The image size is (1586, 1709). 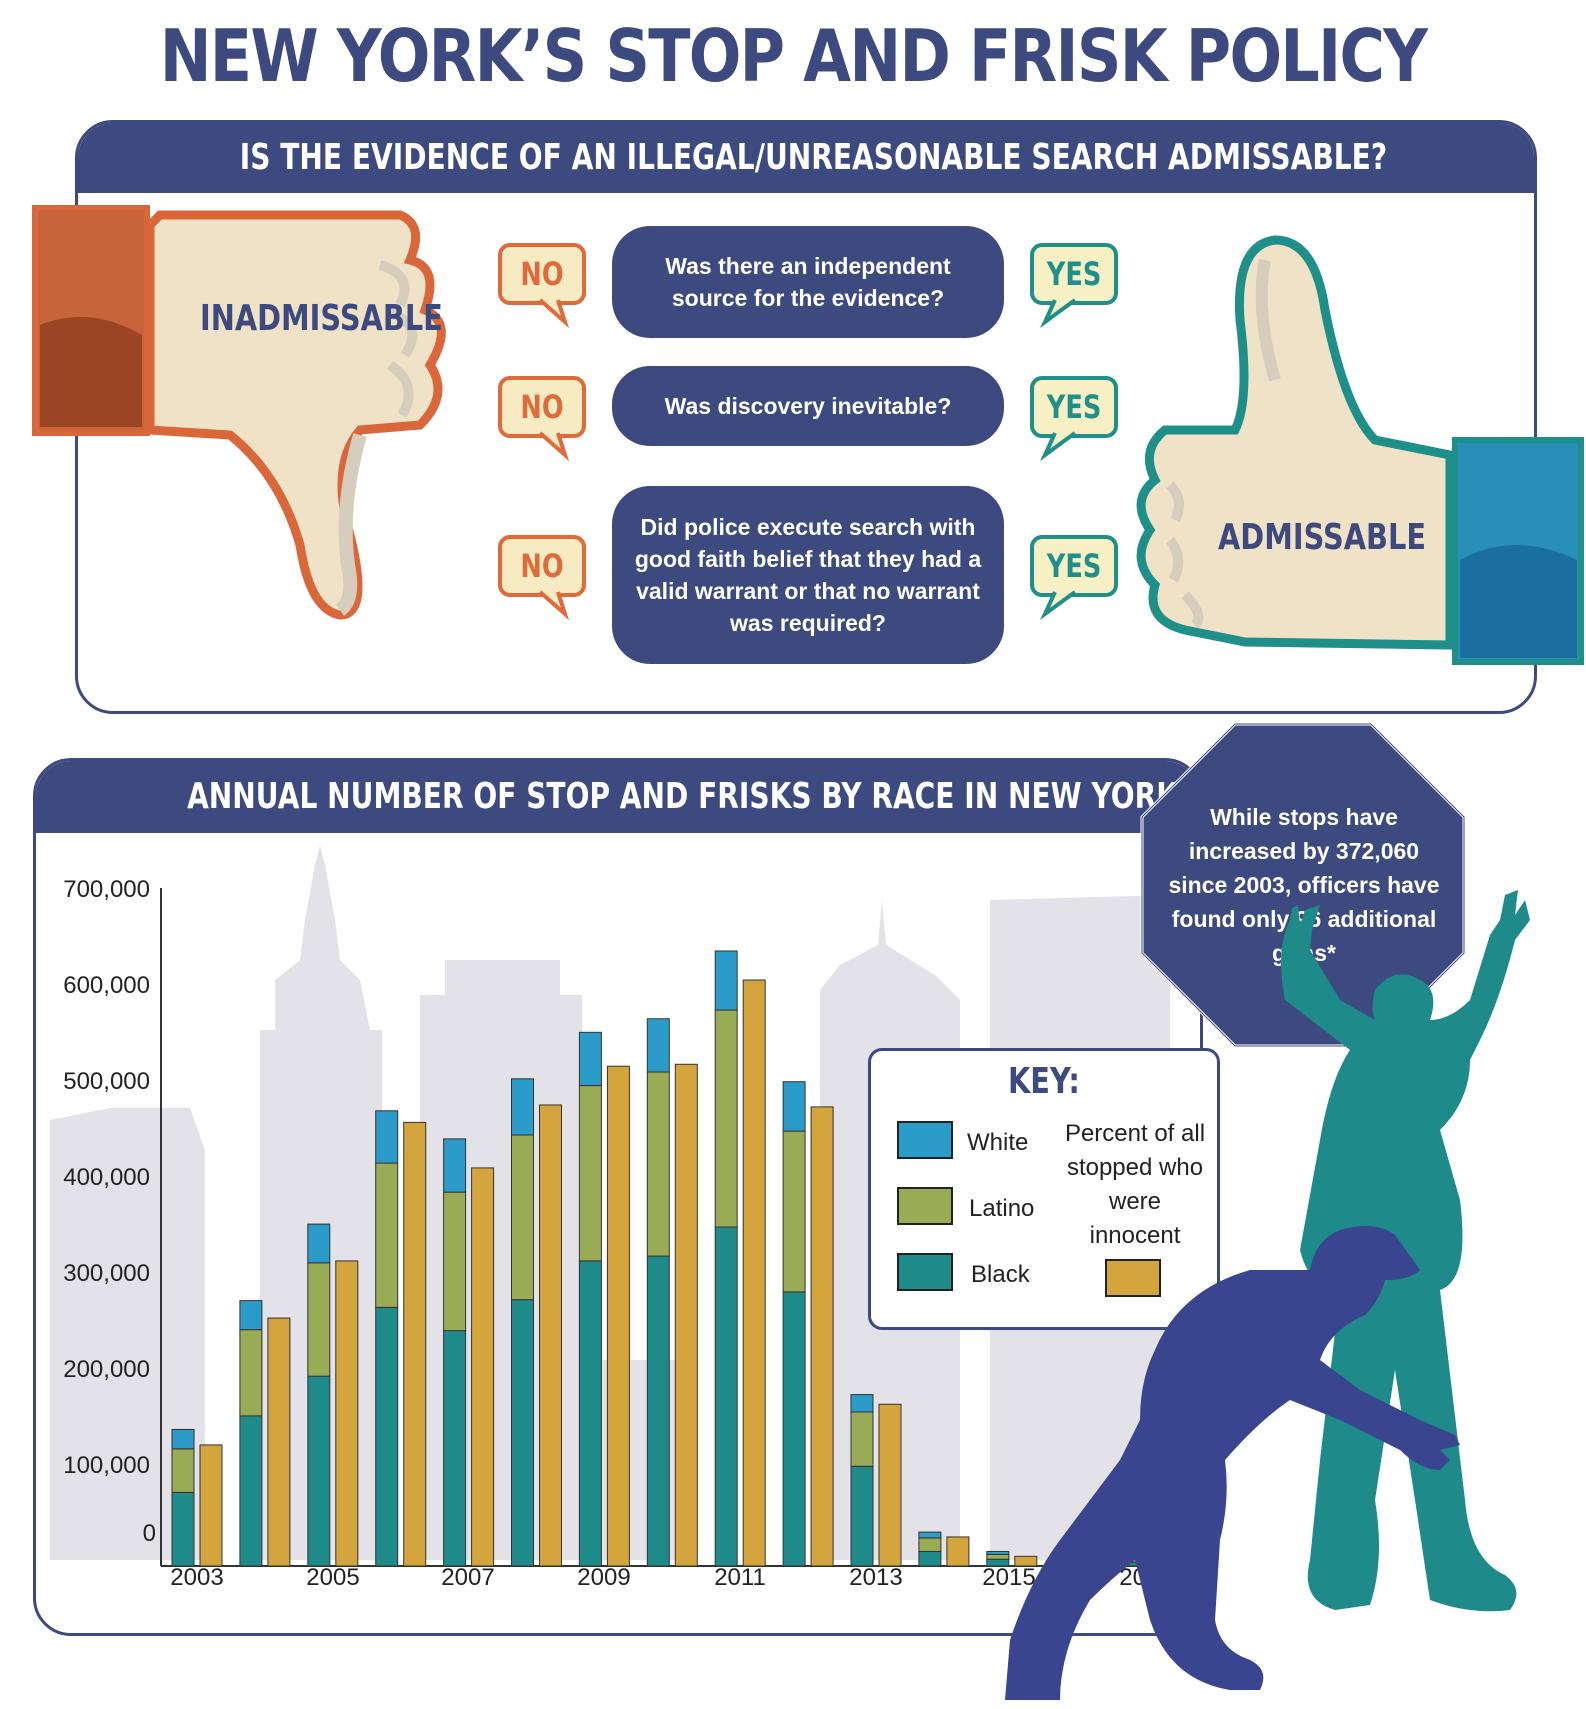 What do you see at coordinates (807, 459) in the screenshot?
I see `bubble-tails` at bounding box center [807, 459].